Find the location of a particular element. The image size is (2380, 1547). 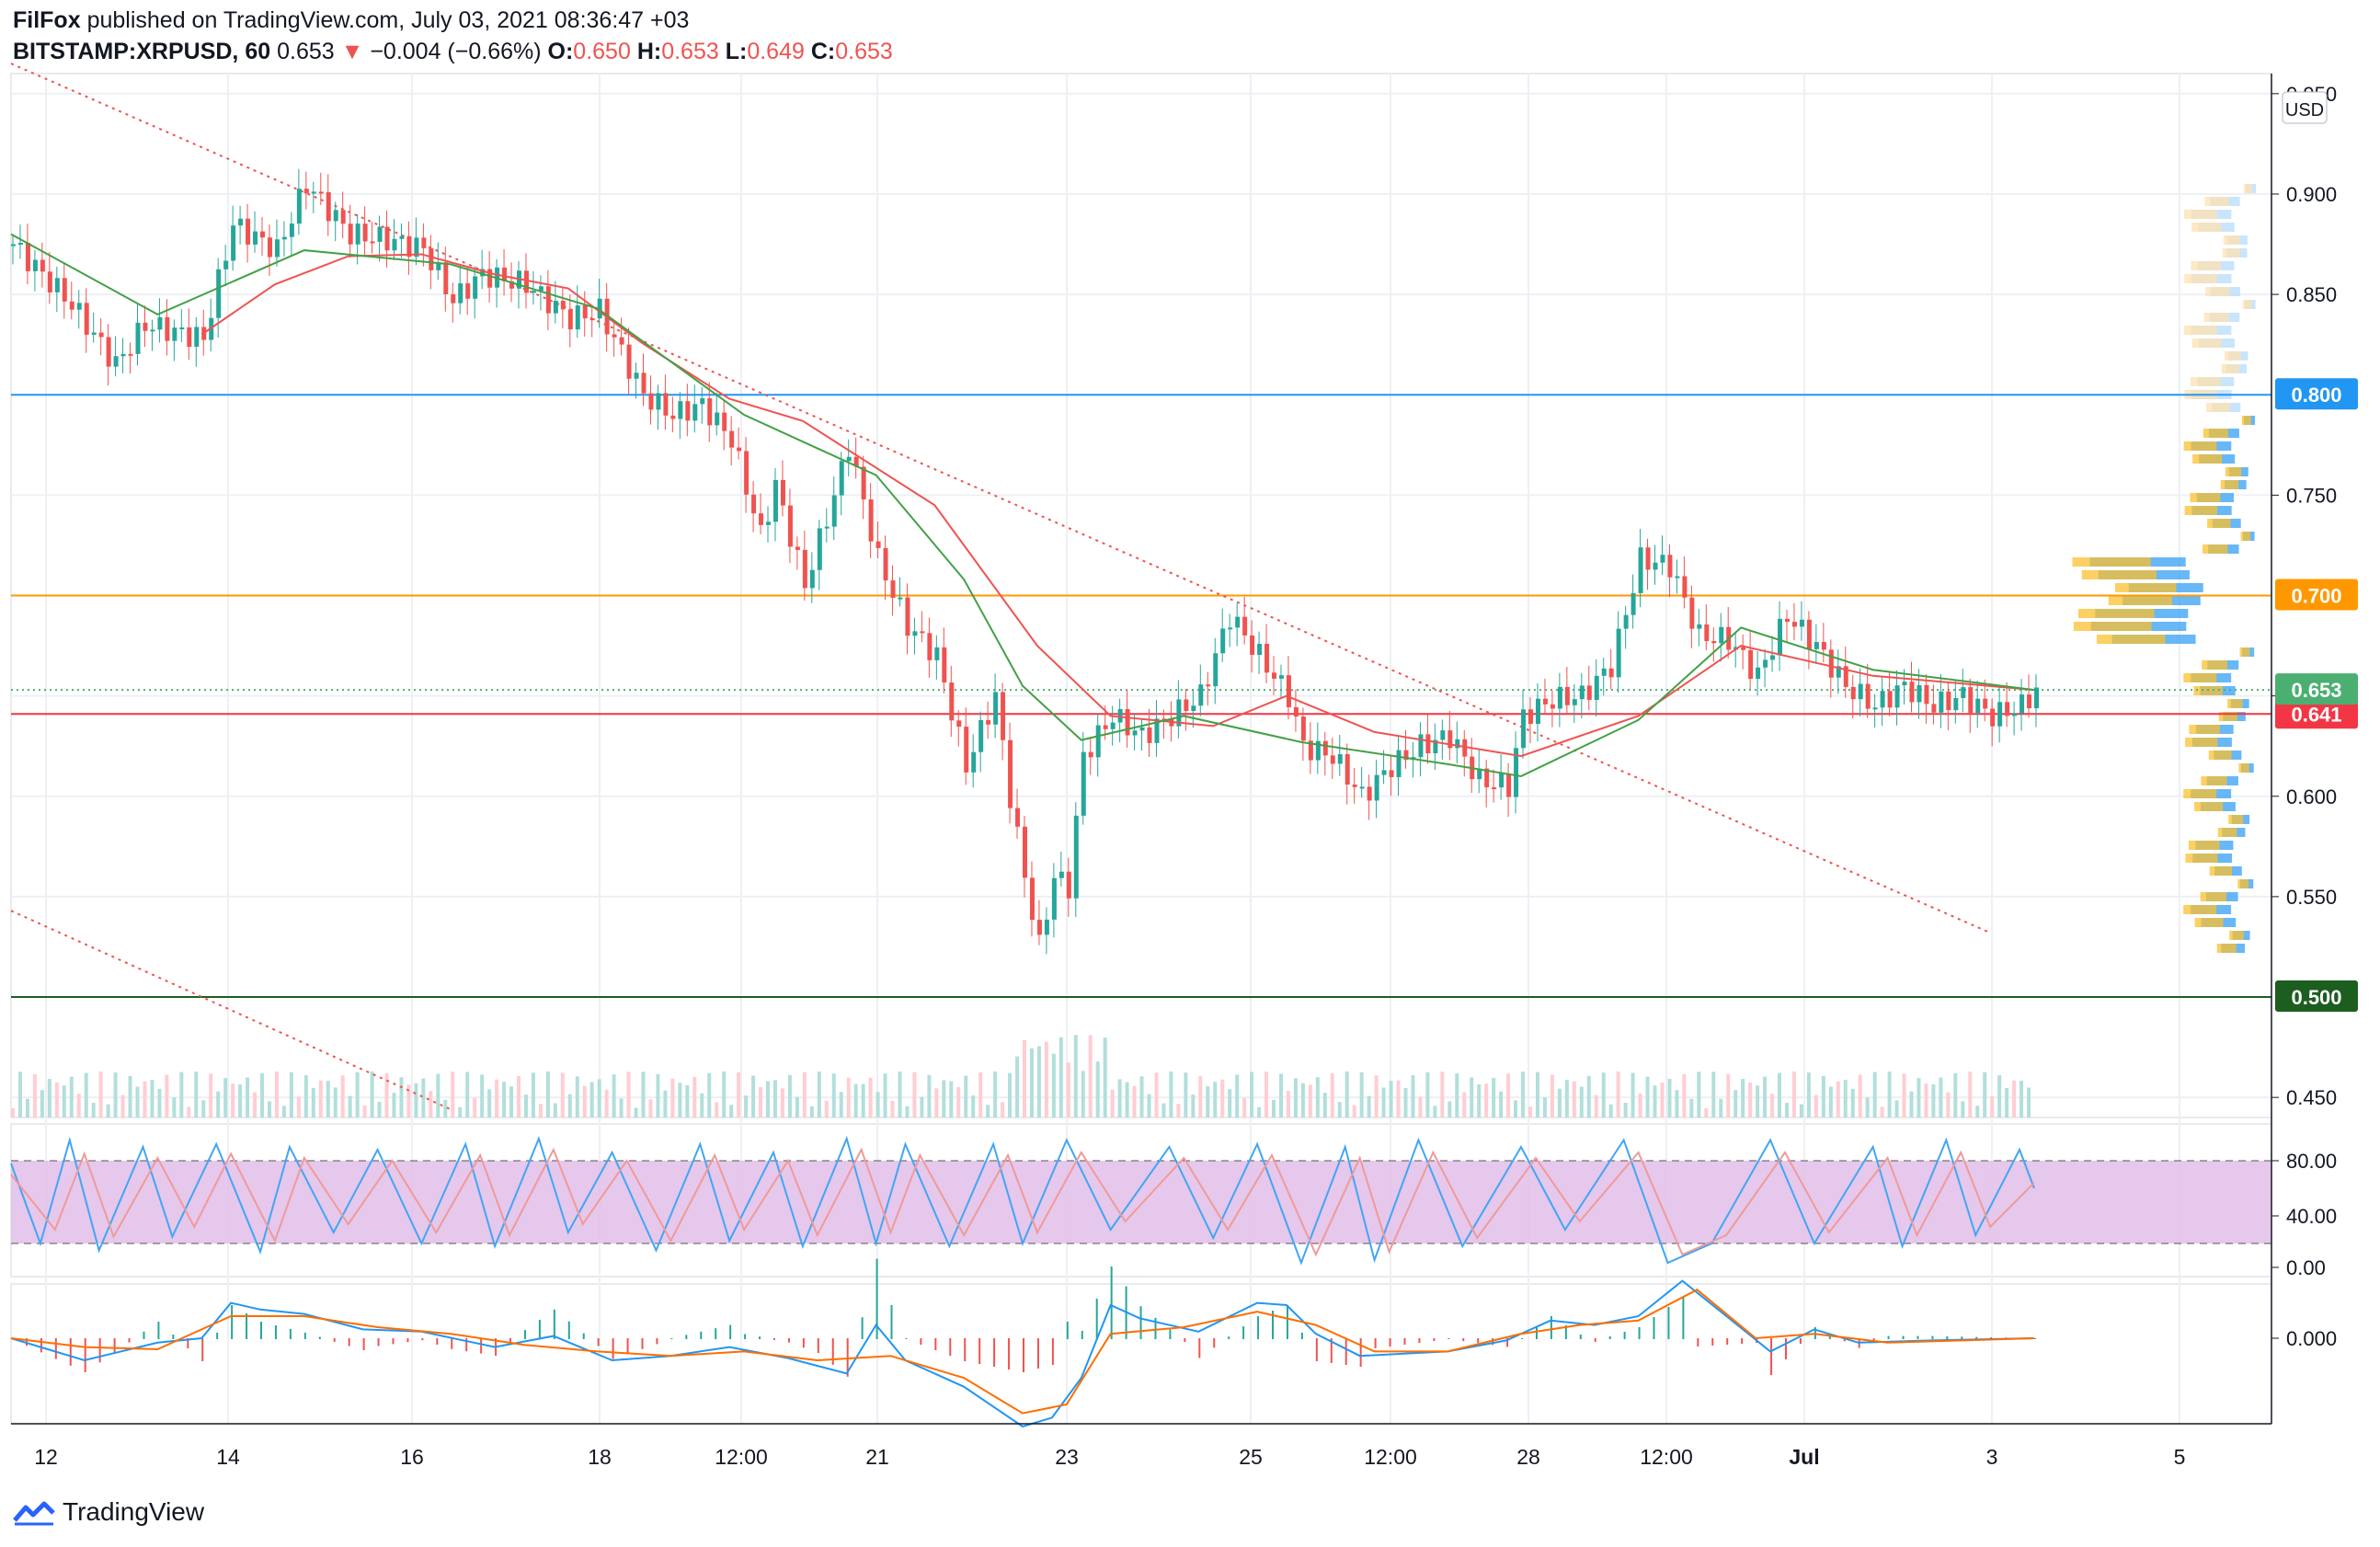

symbol-label: BITSTAMP:XRPUSD, 60 is located at coordinates (142, 51).